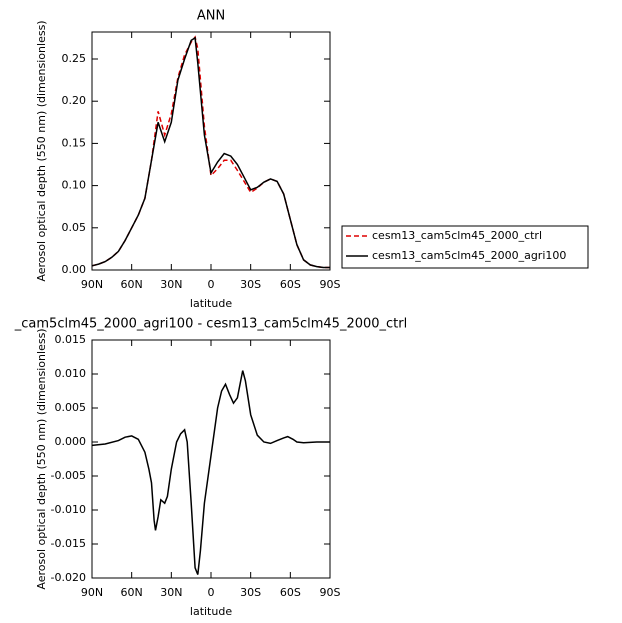 This screenshot has height=623, width=622. I want to click on y-tick-label: -0.015, so click(68, 543).